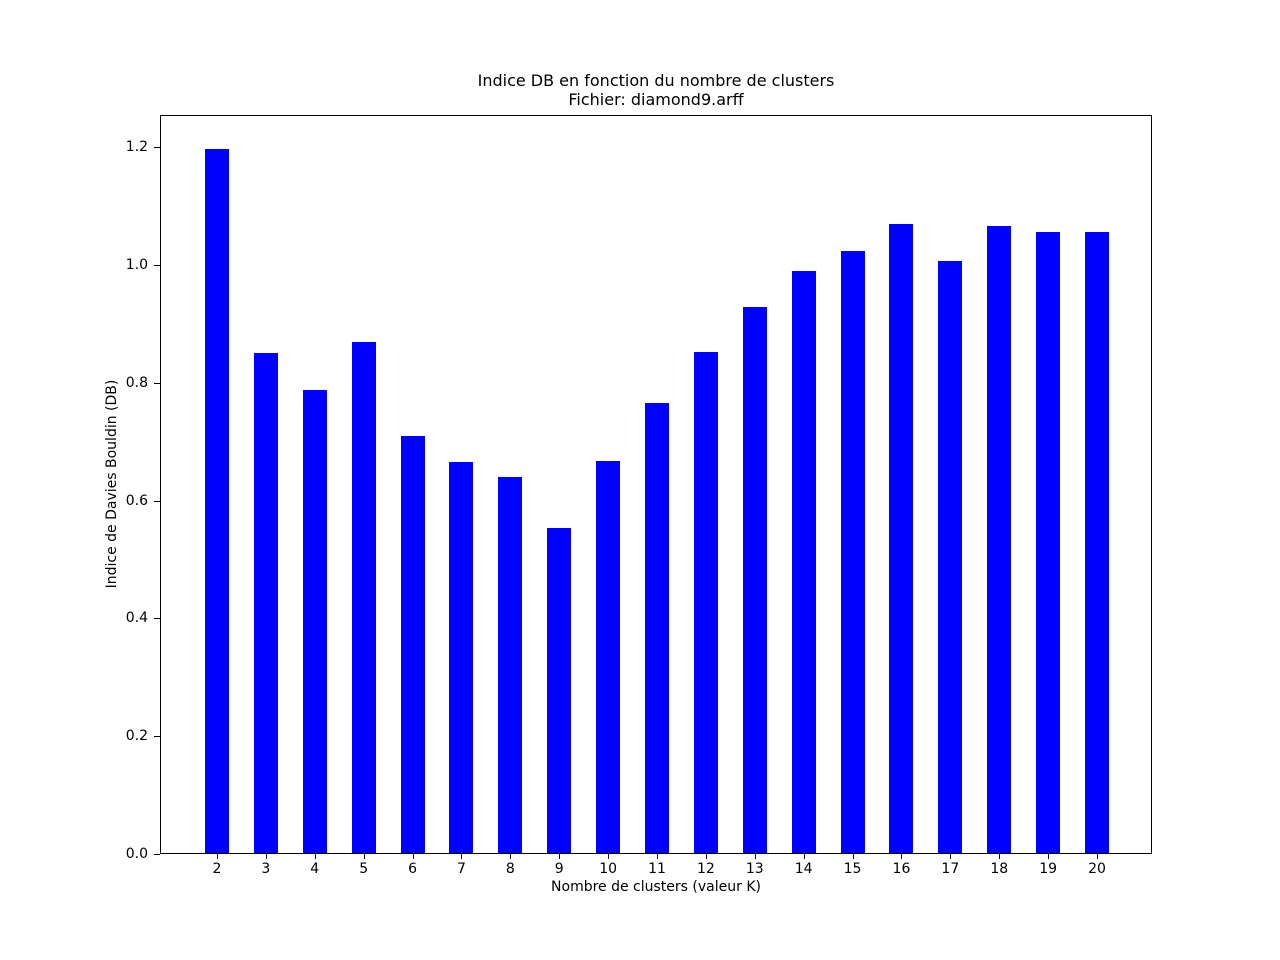  What do you see at coordinates (112, 484) in the screenshot?
I see `y-axis-label: Indice de Davies Bouldin (DB)` at bounding box center [112, 484].